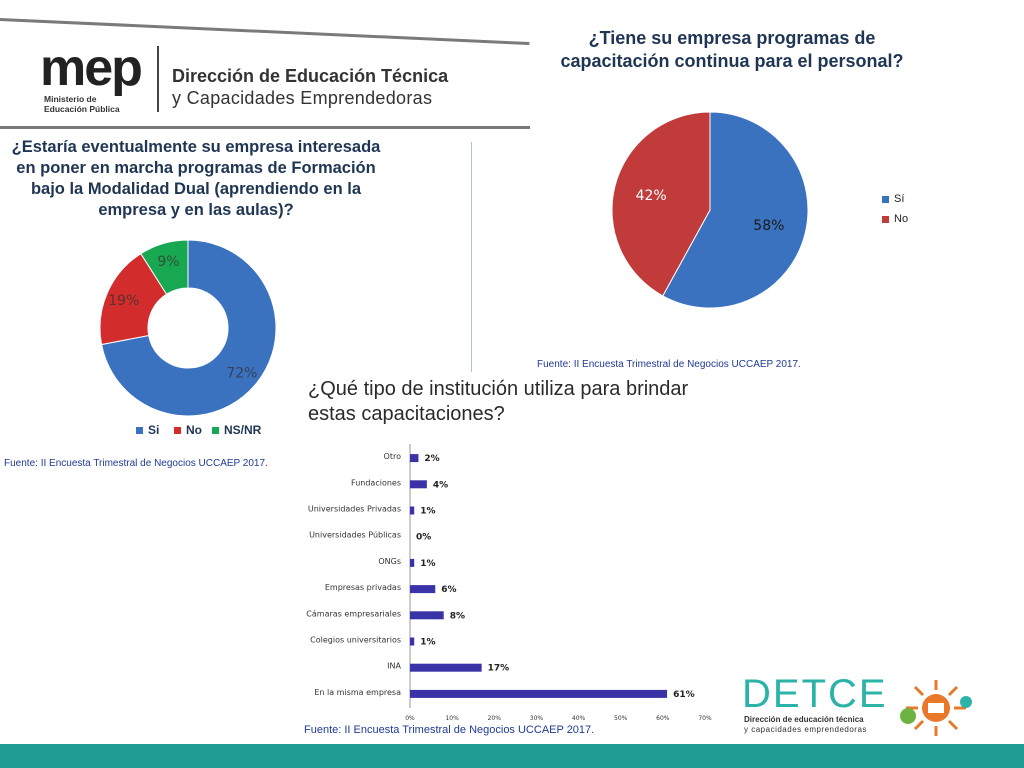 The width and height of the screenshot is (1024, 768). I want to click on footer-bar, so click(512, 756).